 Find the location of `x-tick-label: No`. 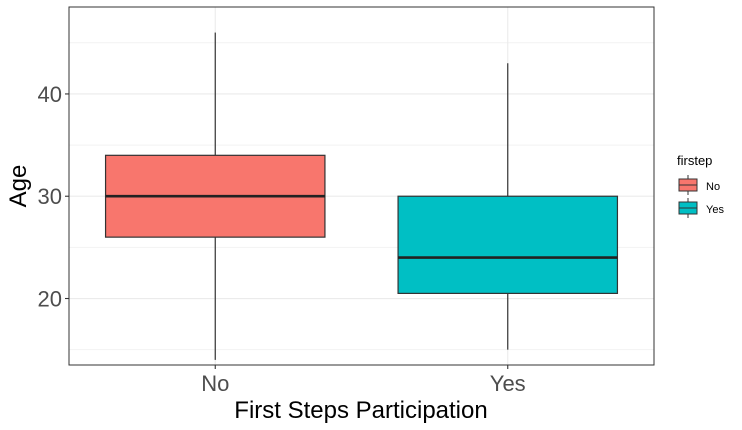

x-tick-label: No is located at coordinates (215, 383).